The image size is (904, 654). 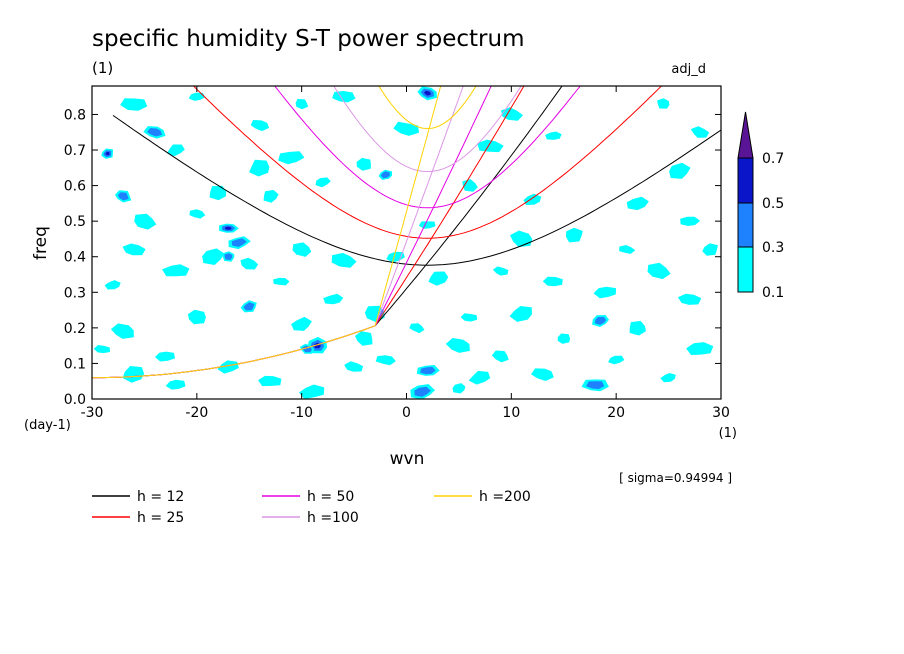 What do you see at coordinates (75, 364) in the screenshot?
I see `y-tick-label: 0.1` at bounding box center [75, 364].